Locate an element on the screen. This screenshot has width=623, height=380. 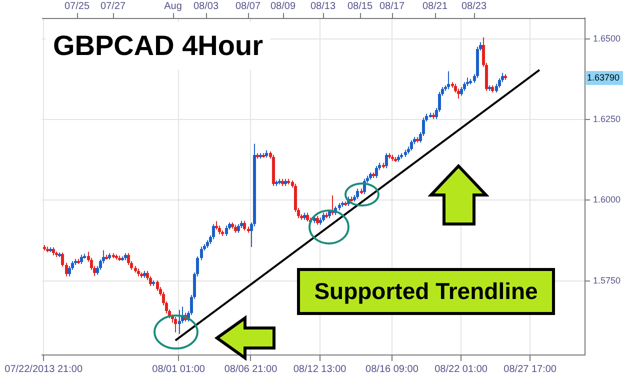
text: 08/09 is located at coordinates (283, 6).